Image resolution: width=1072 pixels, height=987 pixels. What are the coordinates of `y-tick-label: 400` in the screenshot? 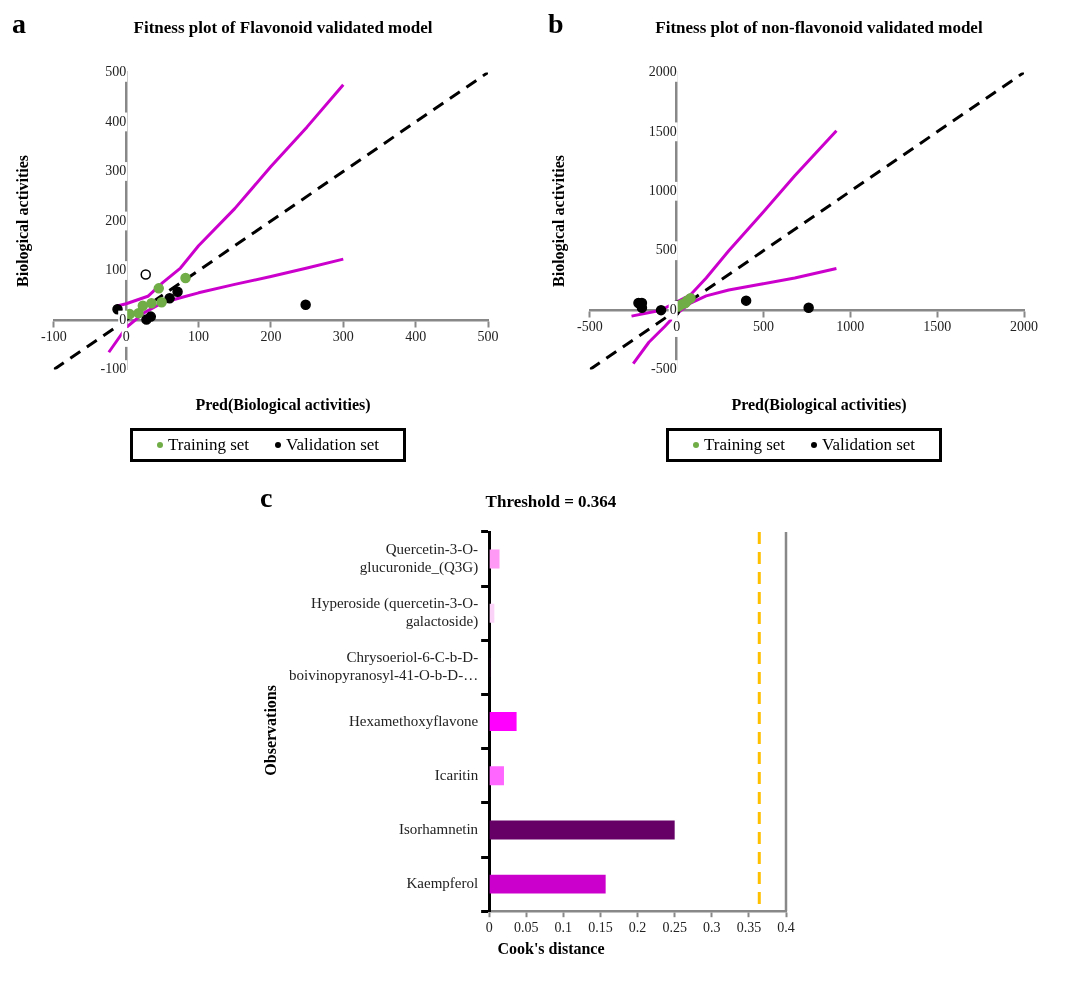 It's located at (116, 121).